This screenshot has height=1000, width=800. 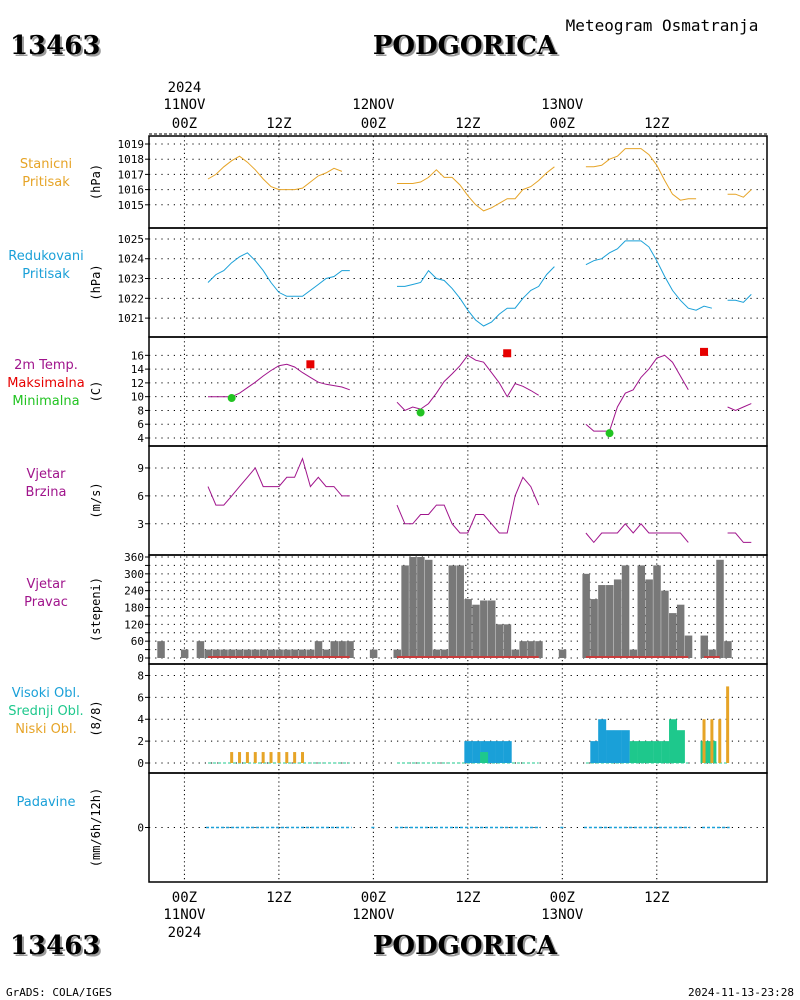 What do you see at coordinates (704, 351) in the screenshot?
I see `max-temp-marker` at bounding box center [704, 351].